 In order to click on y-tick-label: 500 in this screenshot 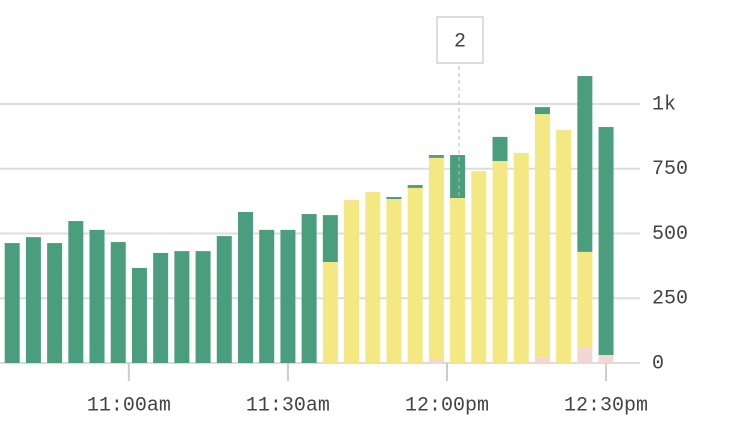, I will do `click(670, 234)`.